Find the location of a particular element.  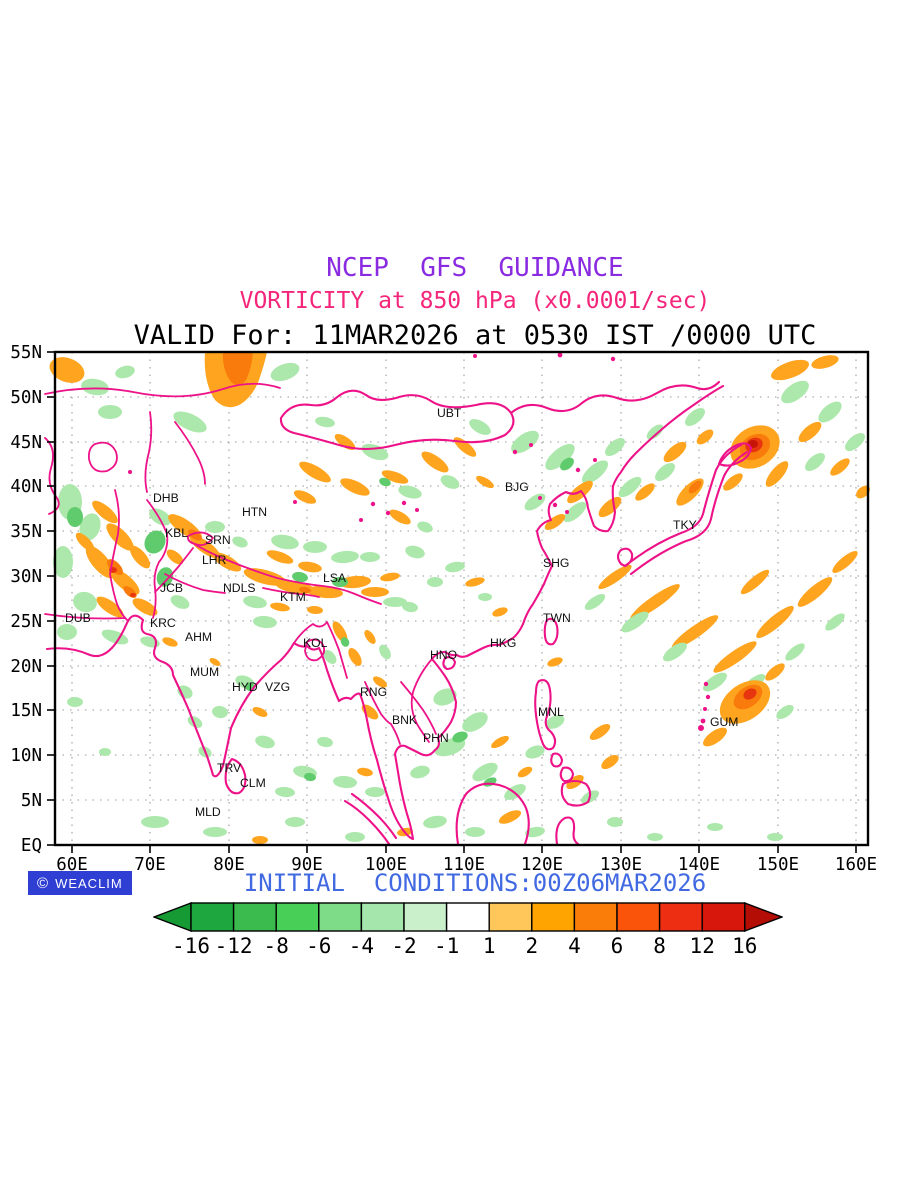

colorbar-tick-label: -12 is located at coordinates (234, 945).